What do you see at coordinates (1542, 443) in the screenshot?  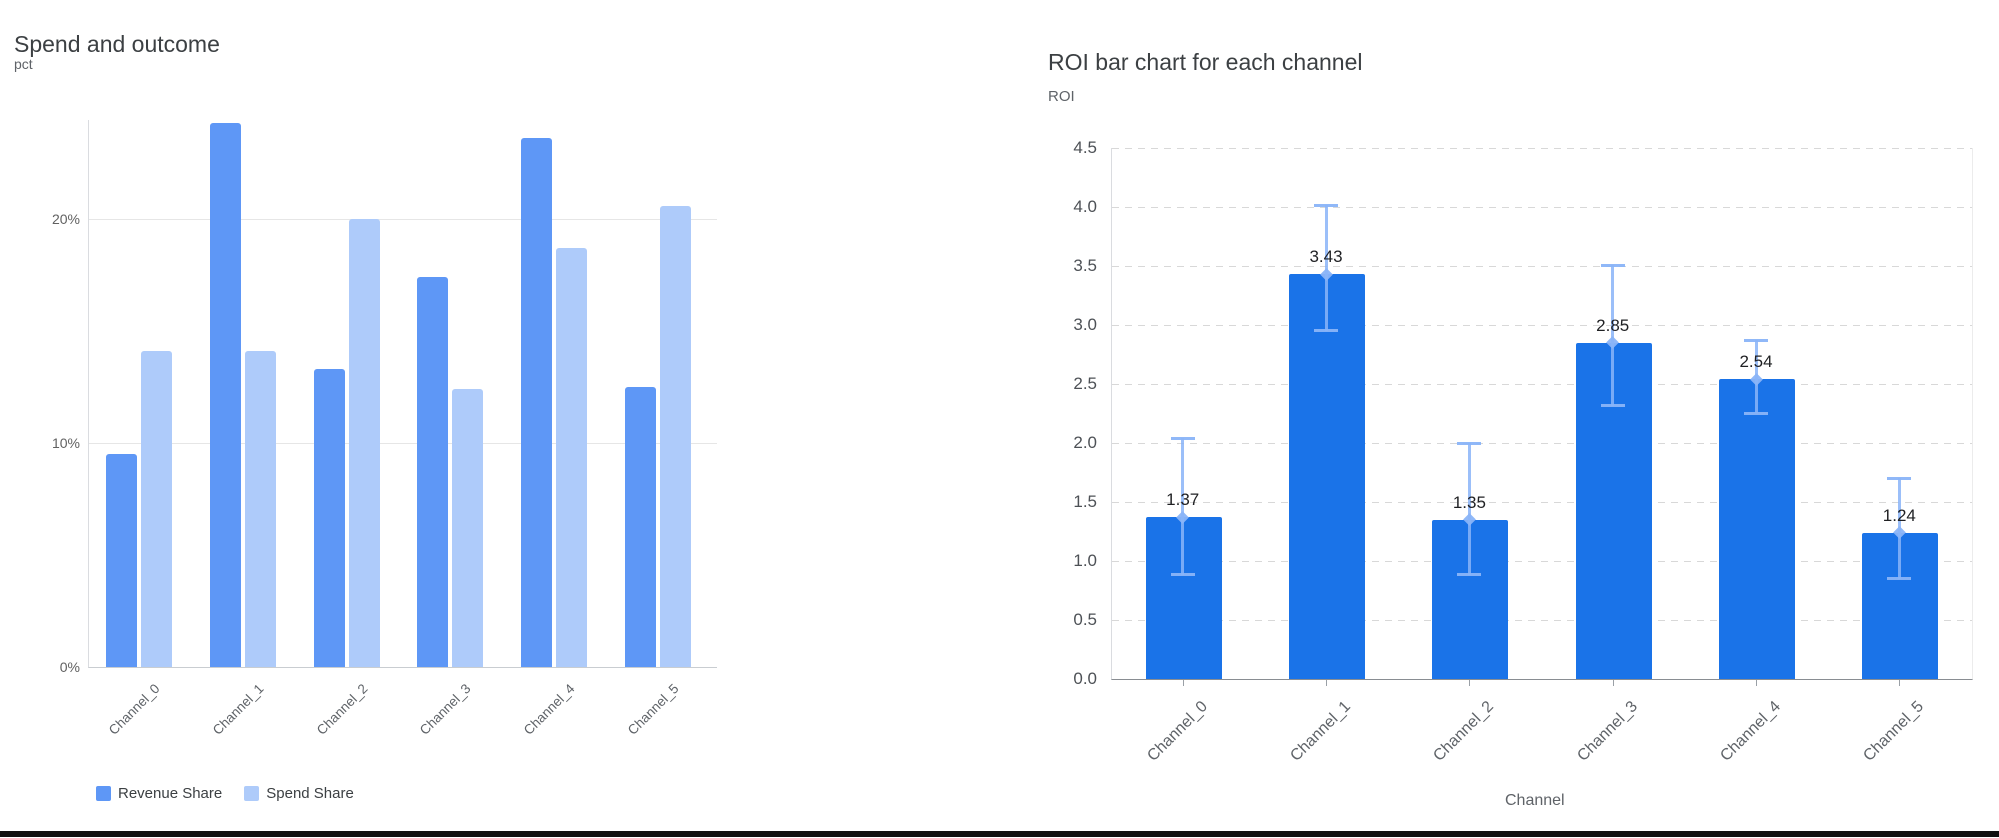 I see `gridline-2.0` at bounding box center [1542, 443].